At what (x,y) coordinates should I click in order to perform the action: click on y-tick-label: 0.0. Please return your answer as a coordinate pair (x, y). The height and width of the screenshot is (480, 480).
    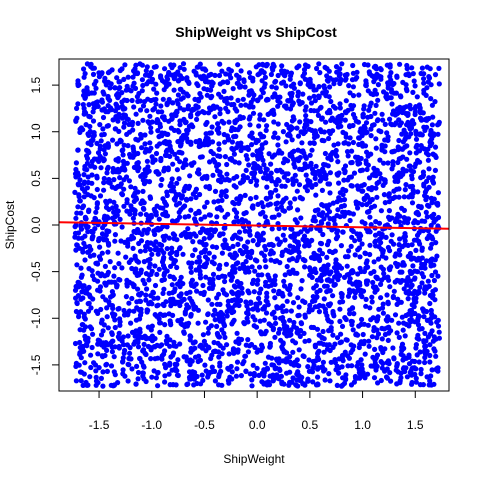
    Looking at the image, I should click on (36, 224).